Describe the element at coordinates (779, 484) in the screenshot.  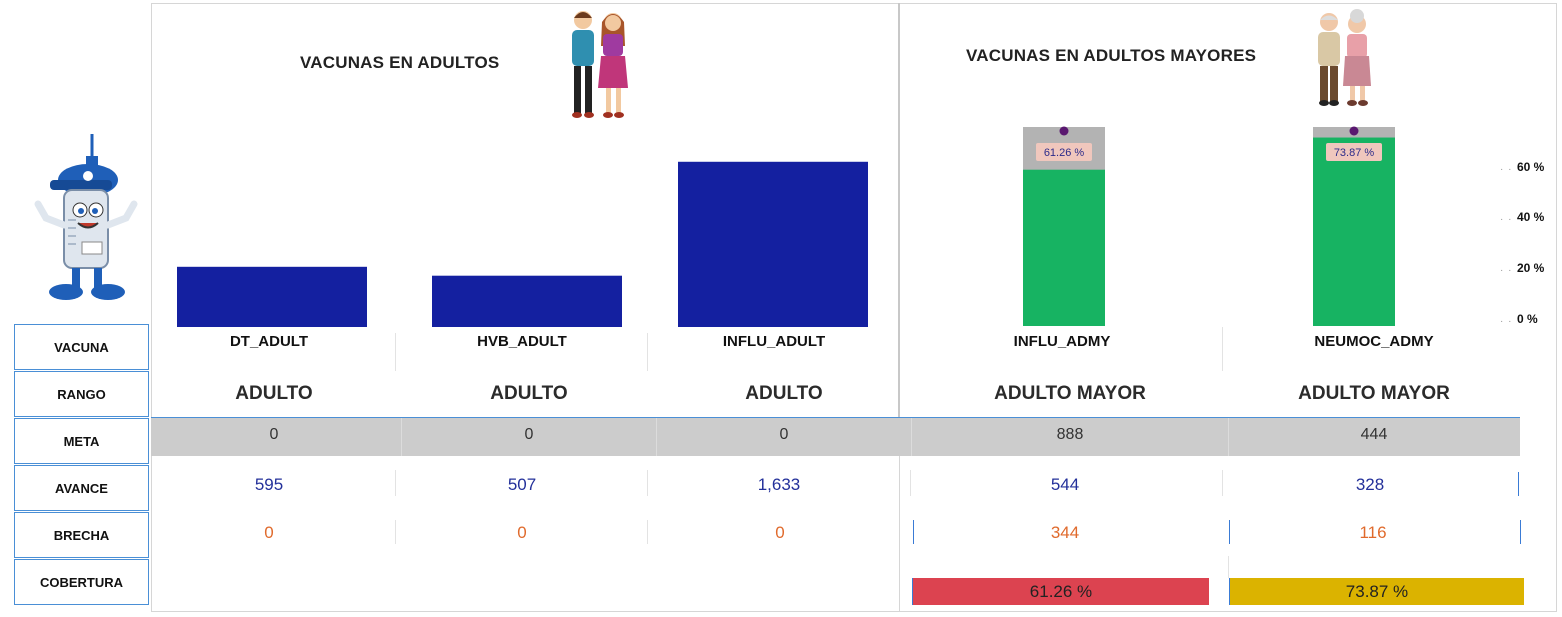
I see `avance-cell: 1,633` at that location.